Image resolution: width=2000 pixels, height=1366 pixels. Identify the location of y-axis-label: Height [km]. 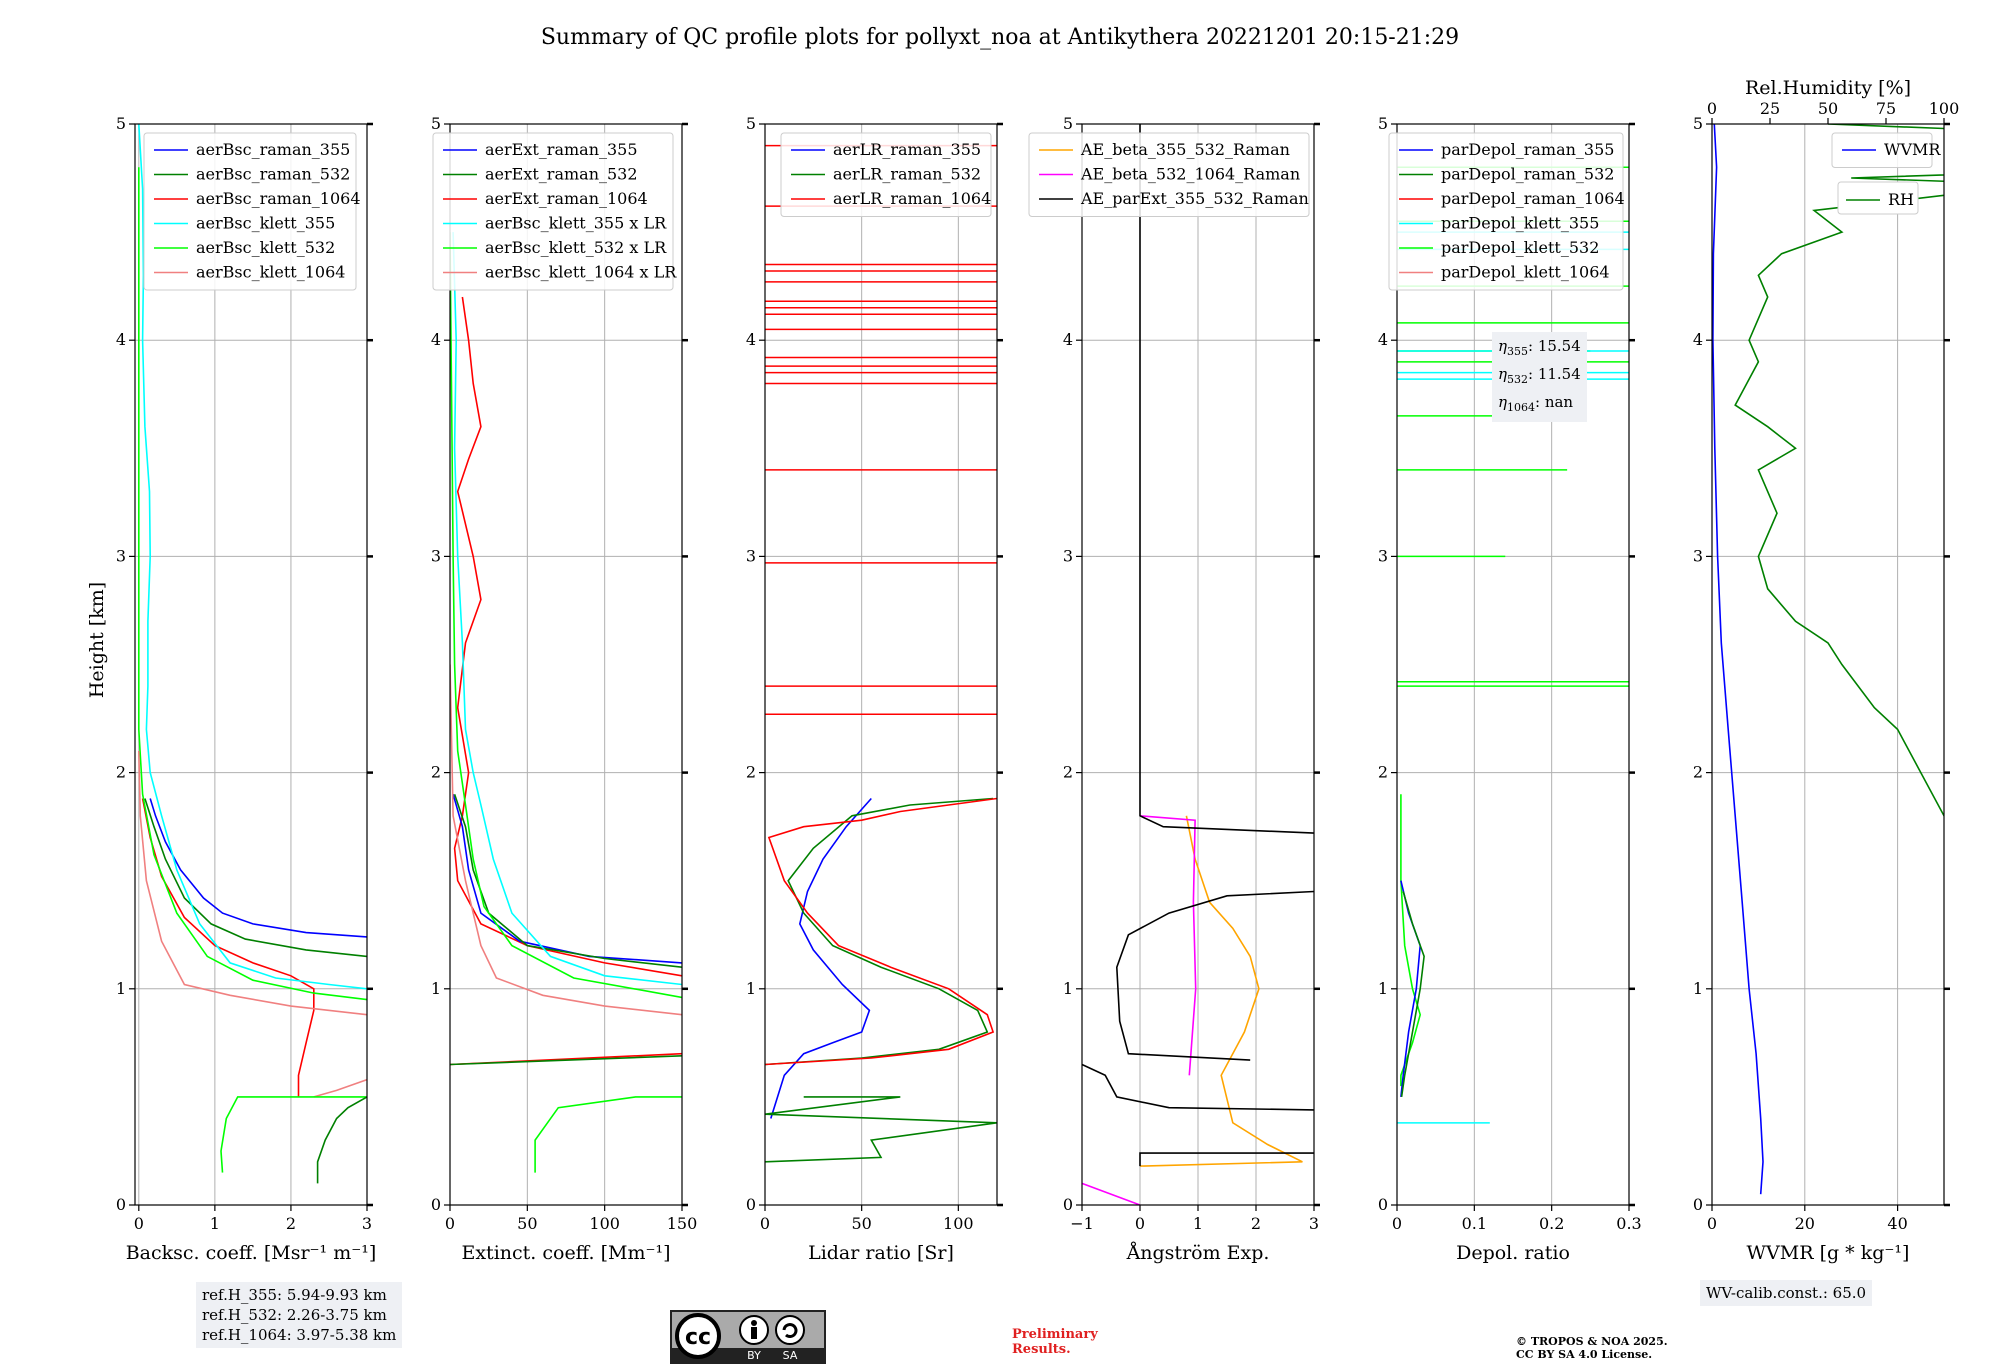
(97, 640).